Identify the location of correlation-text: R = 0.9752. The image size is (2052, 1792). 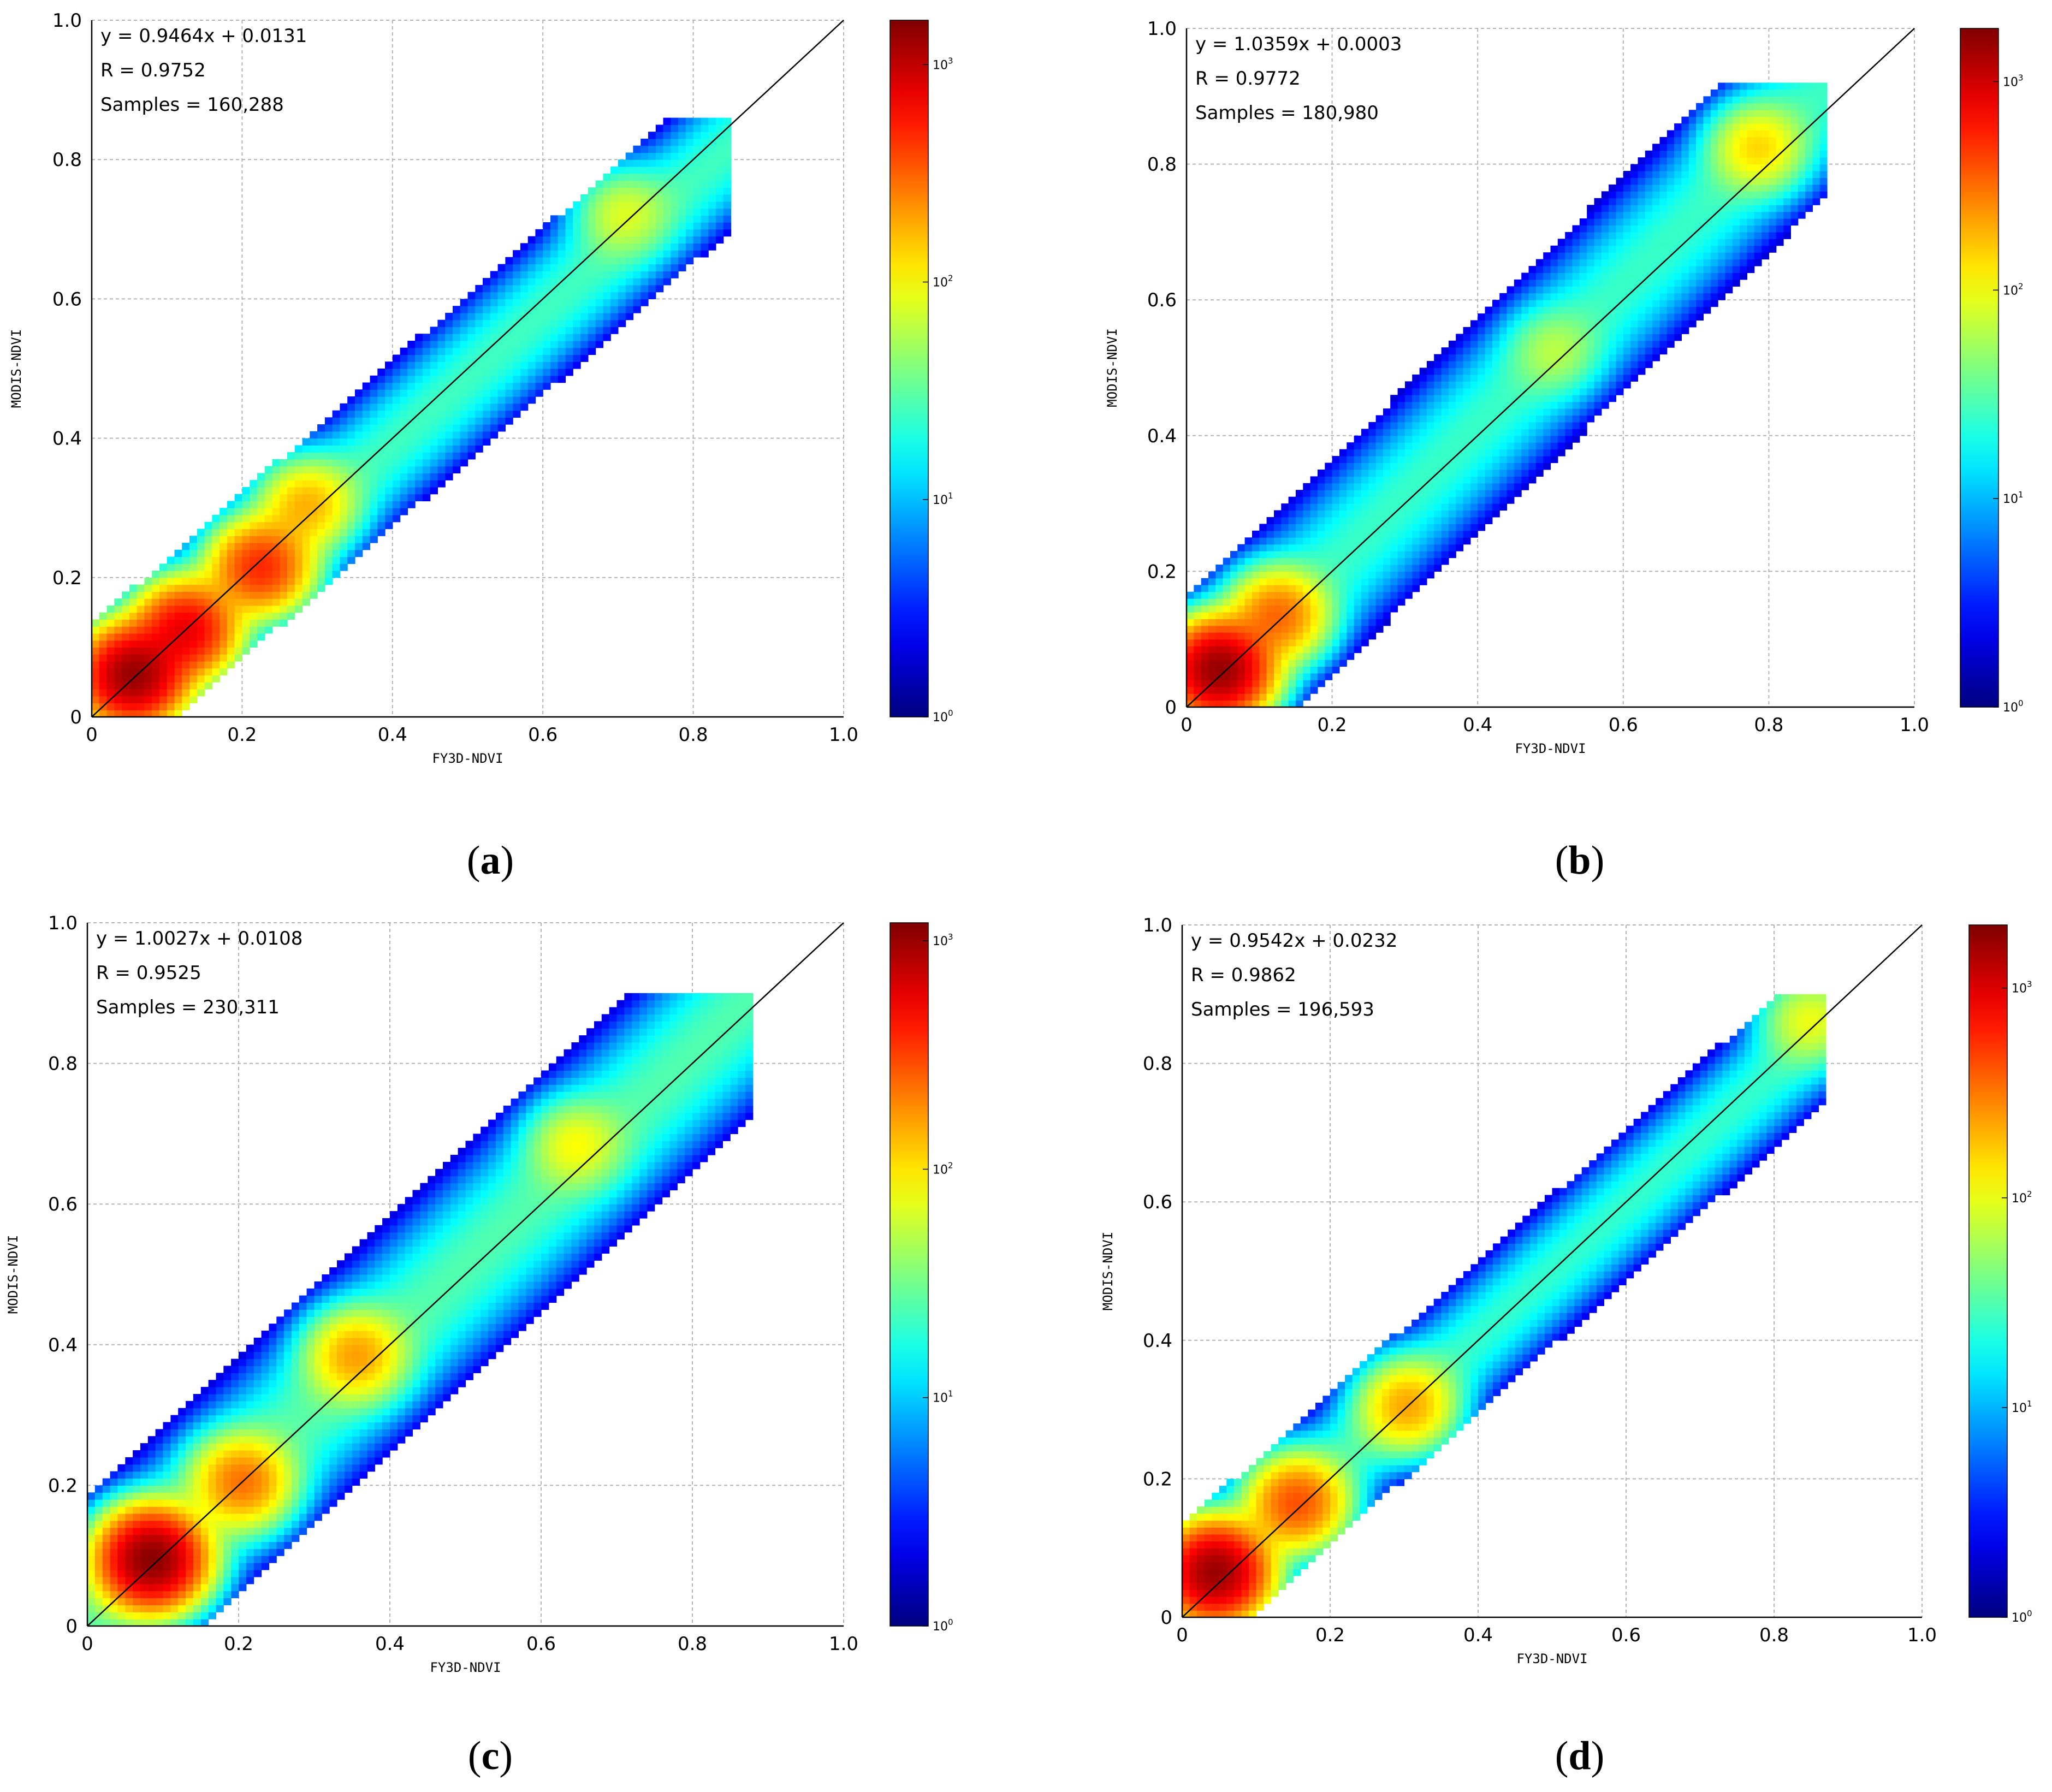
(153, 70).